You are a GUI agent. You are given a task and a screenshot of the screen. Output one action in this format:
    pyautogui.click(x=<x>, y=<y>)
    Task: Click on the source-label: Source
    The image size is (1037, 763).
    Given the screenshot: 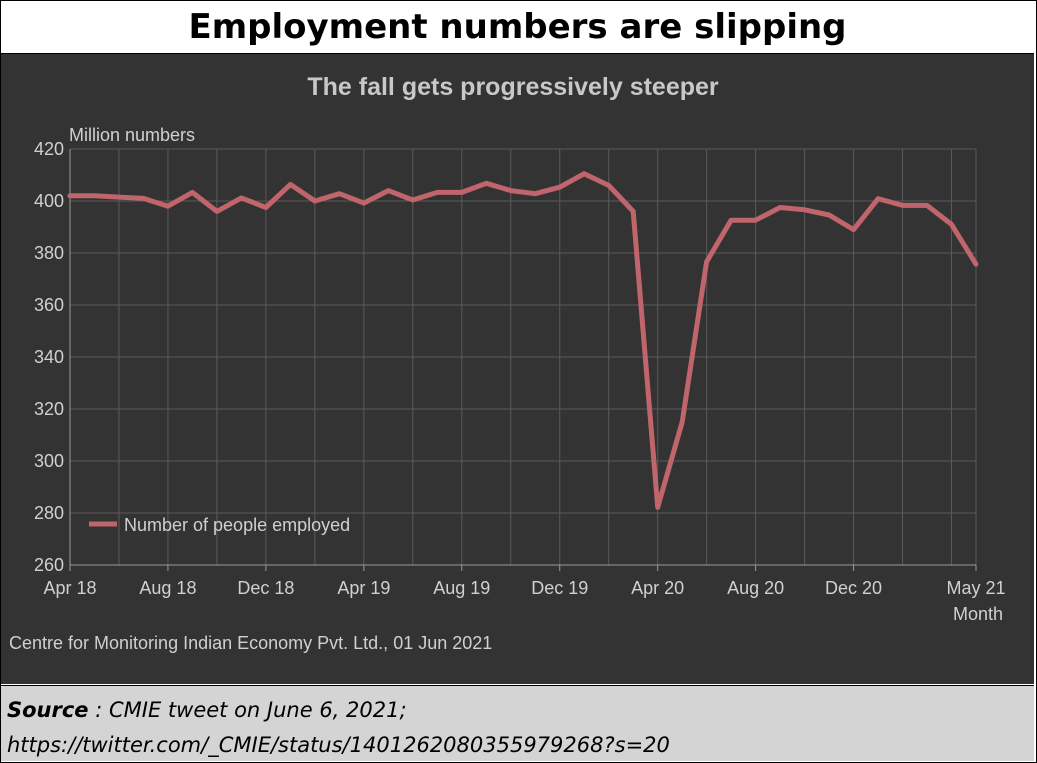 What is the action you would take?
    pyautogui.click(x=48, y=710)
    